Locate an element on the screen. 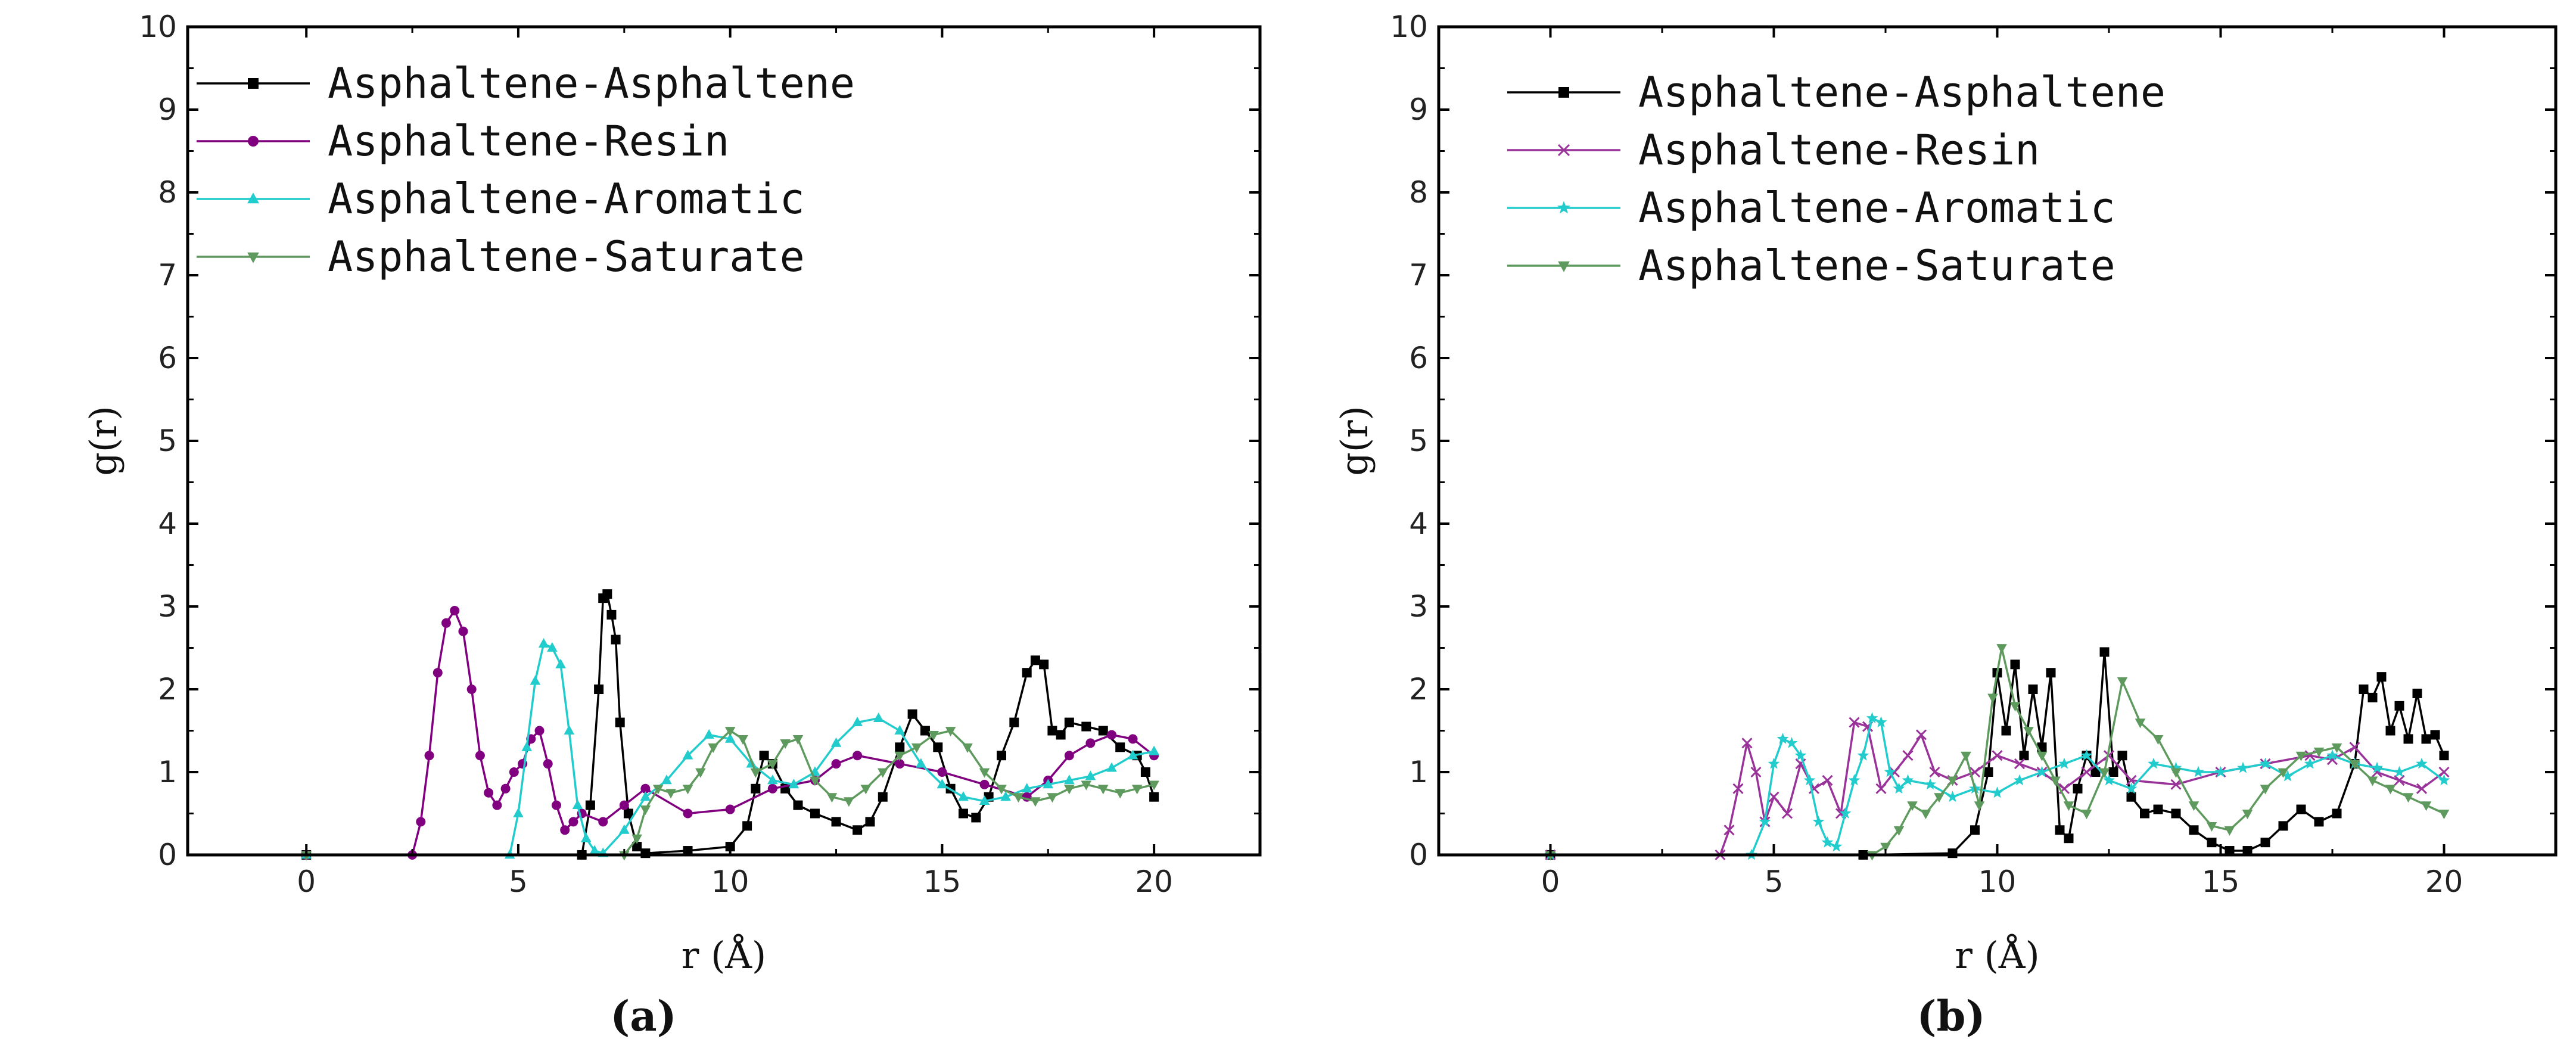 This screenshot has width=2576, height=1064. x-tick-label: 20 is located at coordinates (1154, 881).